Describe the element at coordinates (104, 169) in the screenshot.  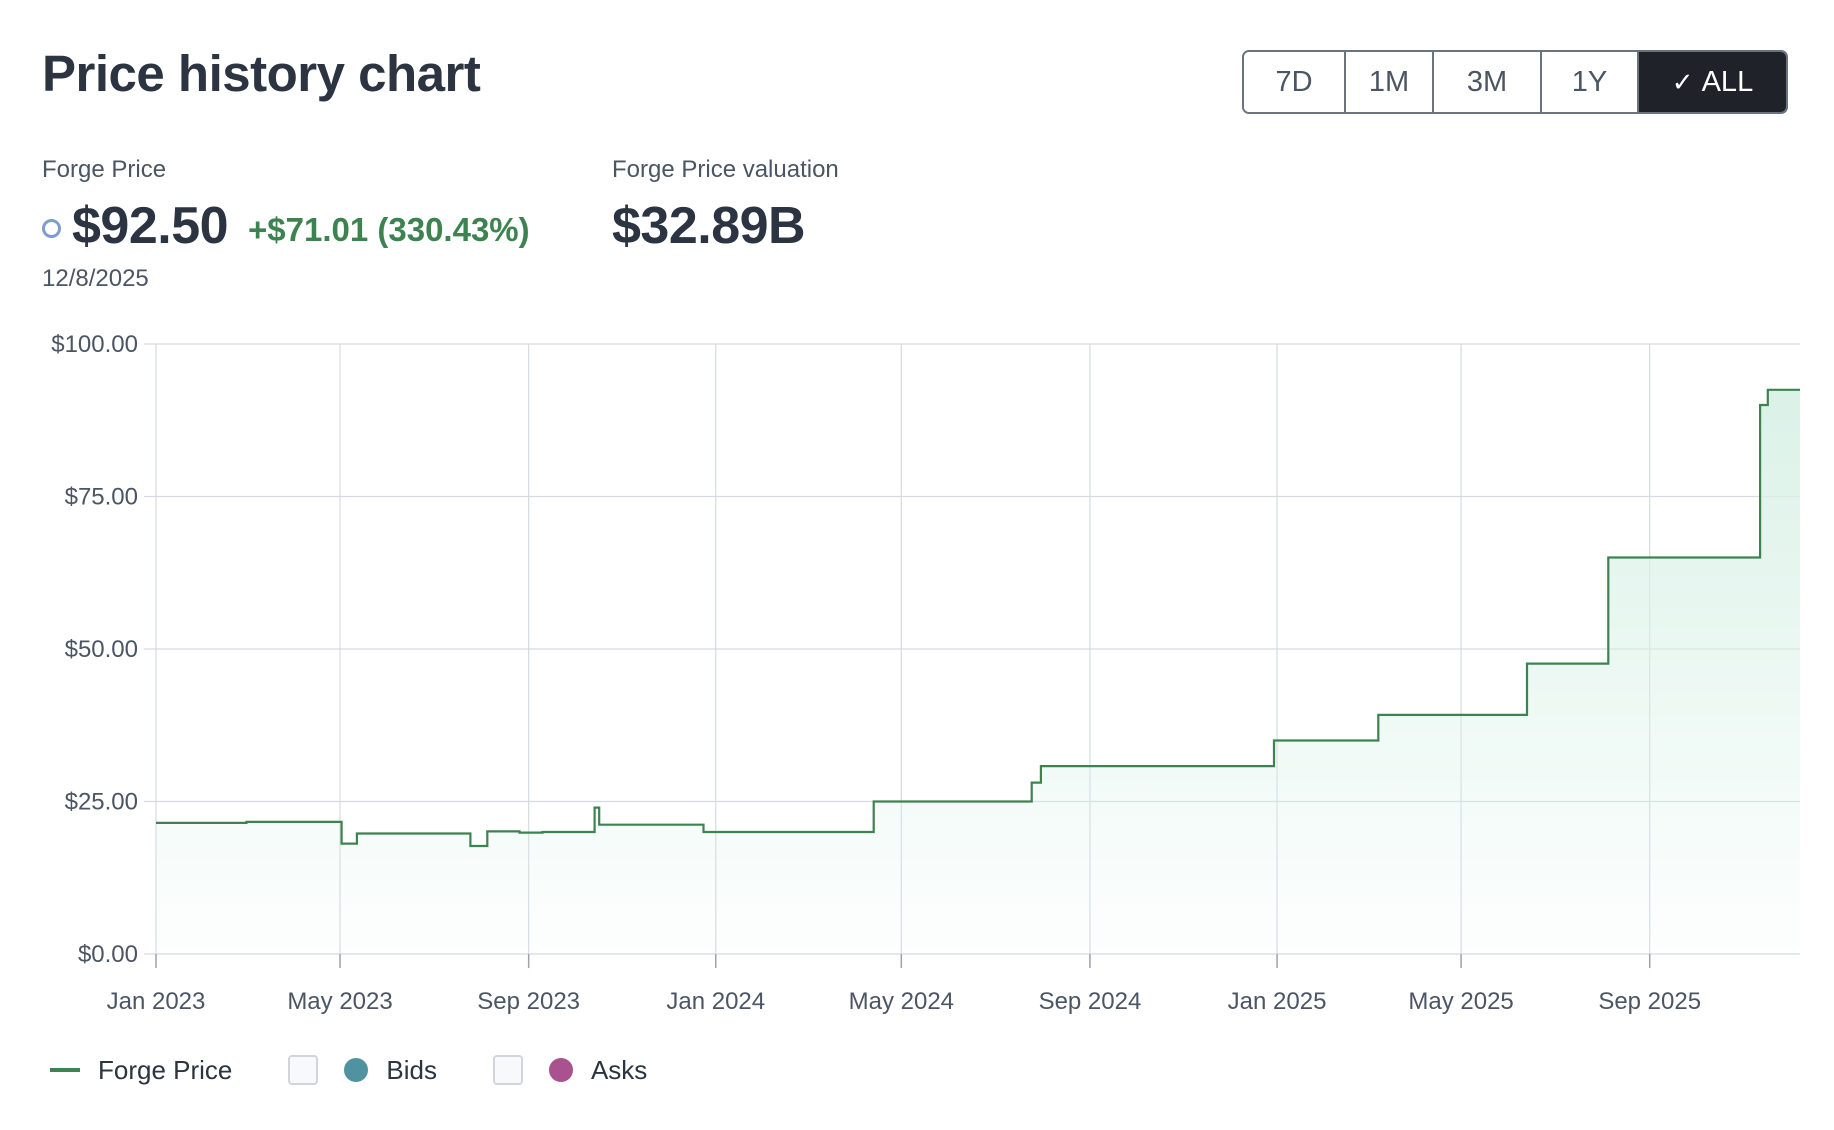
I see `forge-price-label: Forge Price` at that location.